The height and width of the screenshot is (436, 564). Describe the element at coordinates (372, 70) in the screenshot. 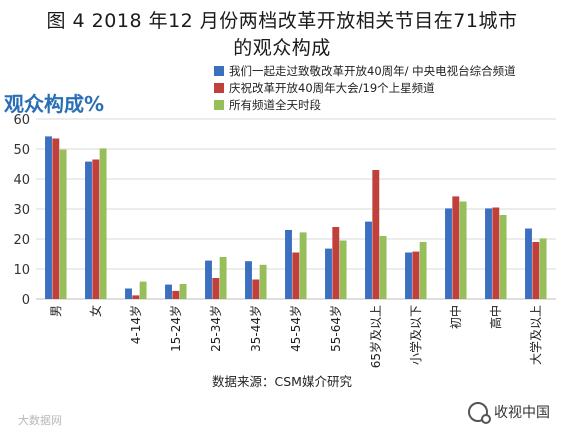

I see `legend-label-0: 我们一起走过致敬改革开放40周年/ 中央电视台综合频道` at that location.